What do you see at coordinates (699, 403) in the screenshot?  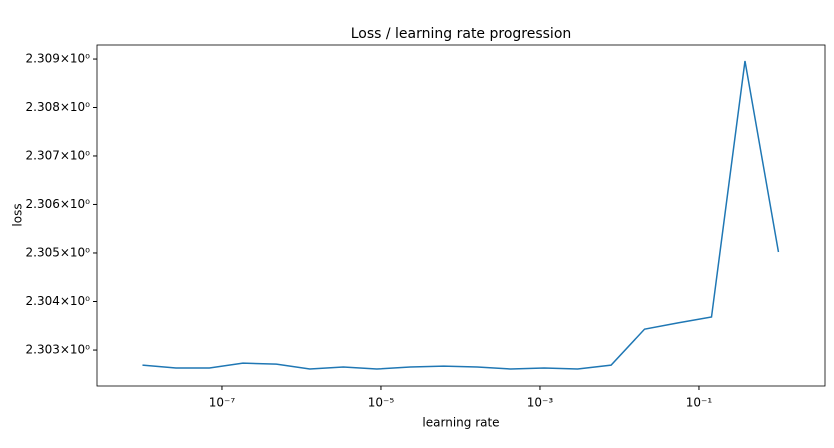 I see `x-tick-label: 10⁻¹` at bounding box center [699, 403].